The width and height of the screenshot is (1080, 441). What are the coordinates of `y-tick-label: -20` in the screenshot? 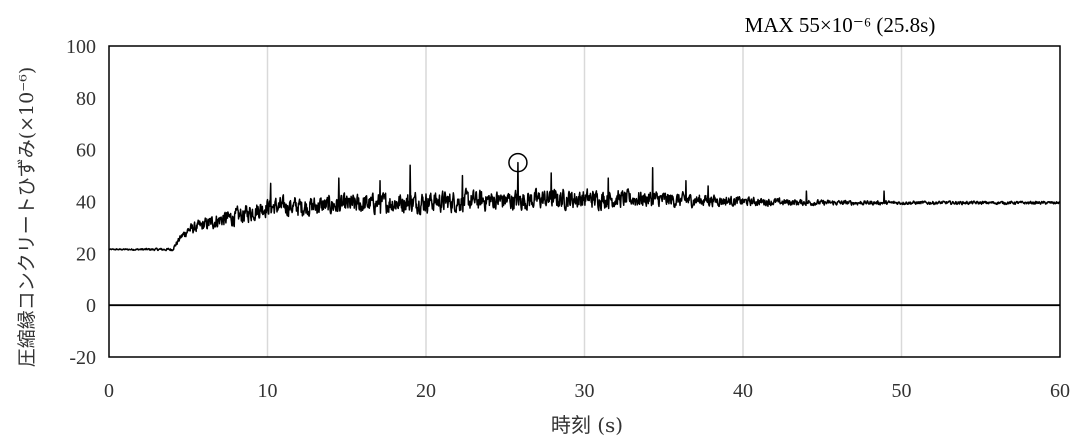 It's located at (82, 358).